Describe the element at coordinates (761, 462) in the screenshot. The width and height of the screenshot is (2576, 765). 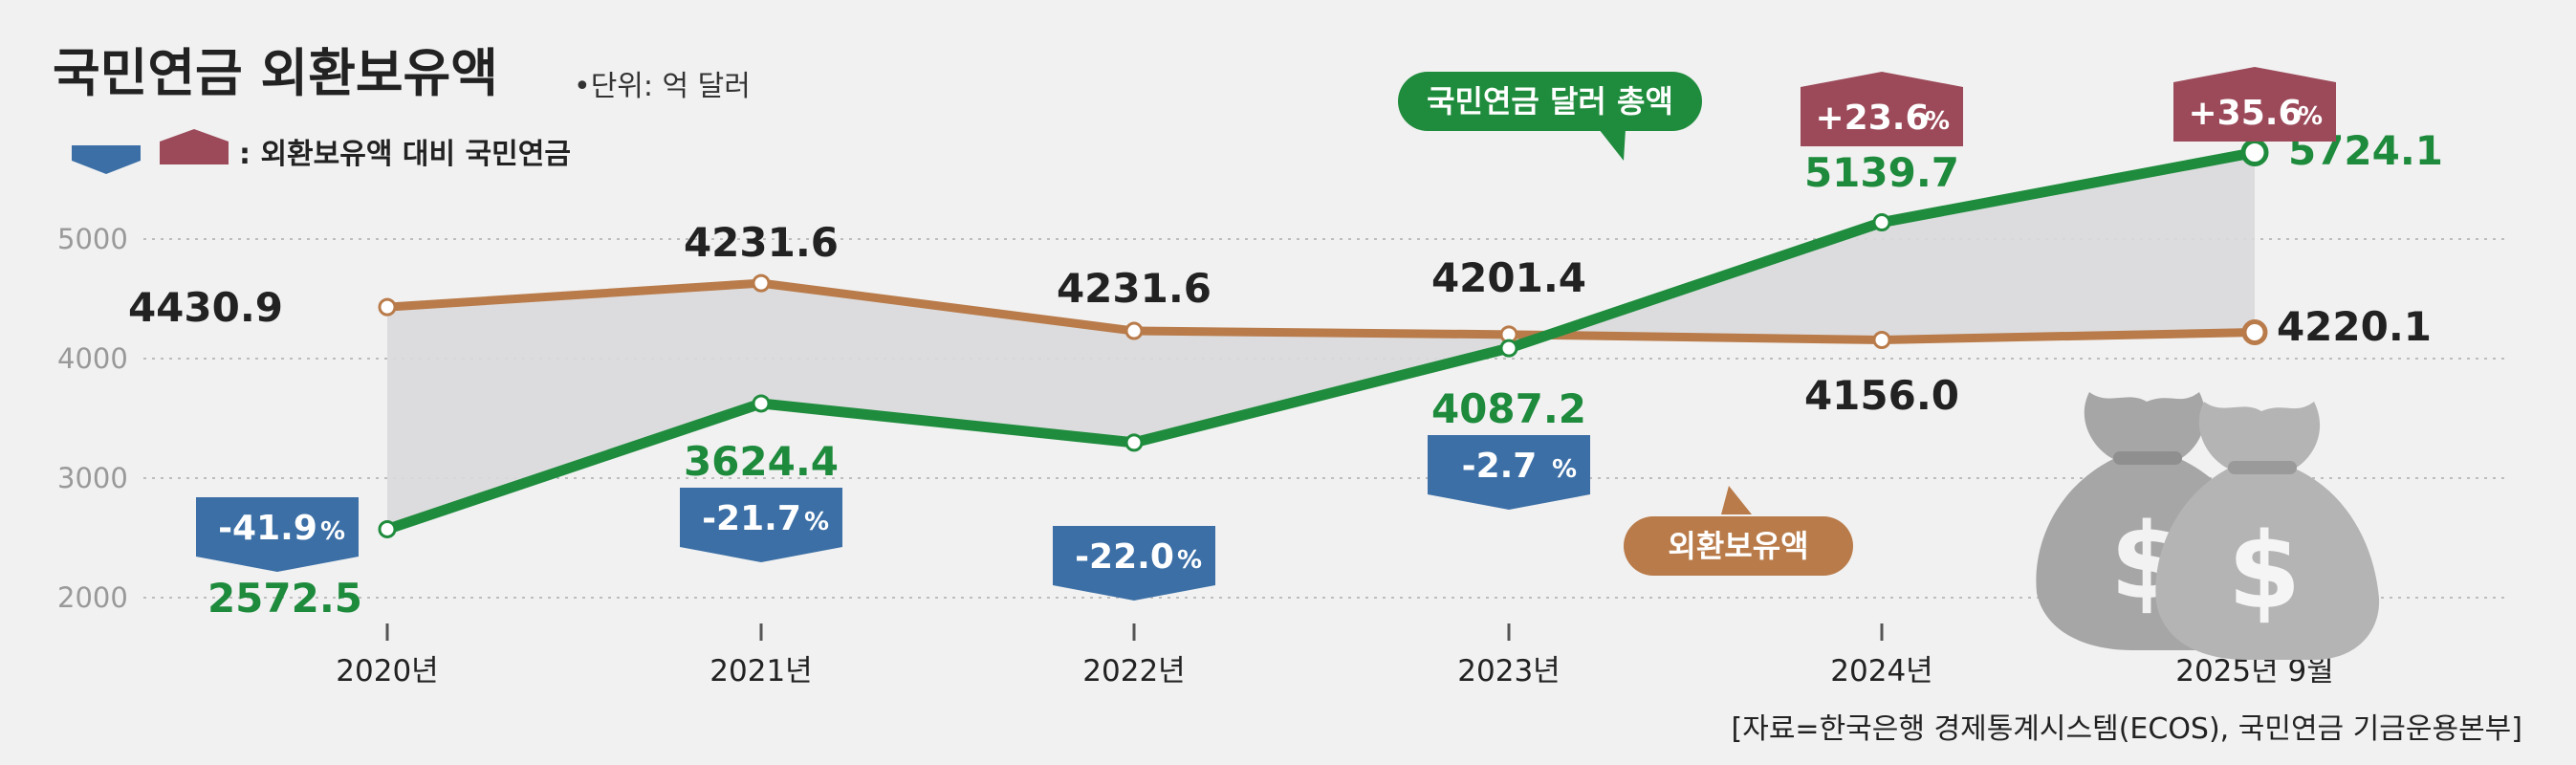
I see `data-label-green: 3624.4` at that location.